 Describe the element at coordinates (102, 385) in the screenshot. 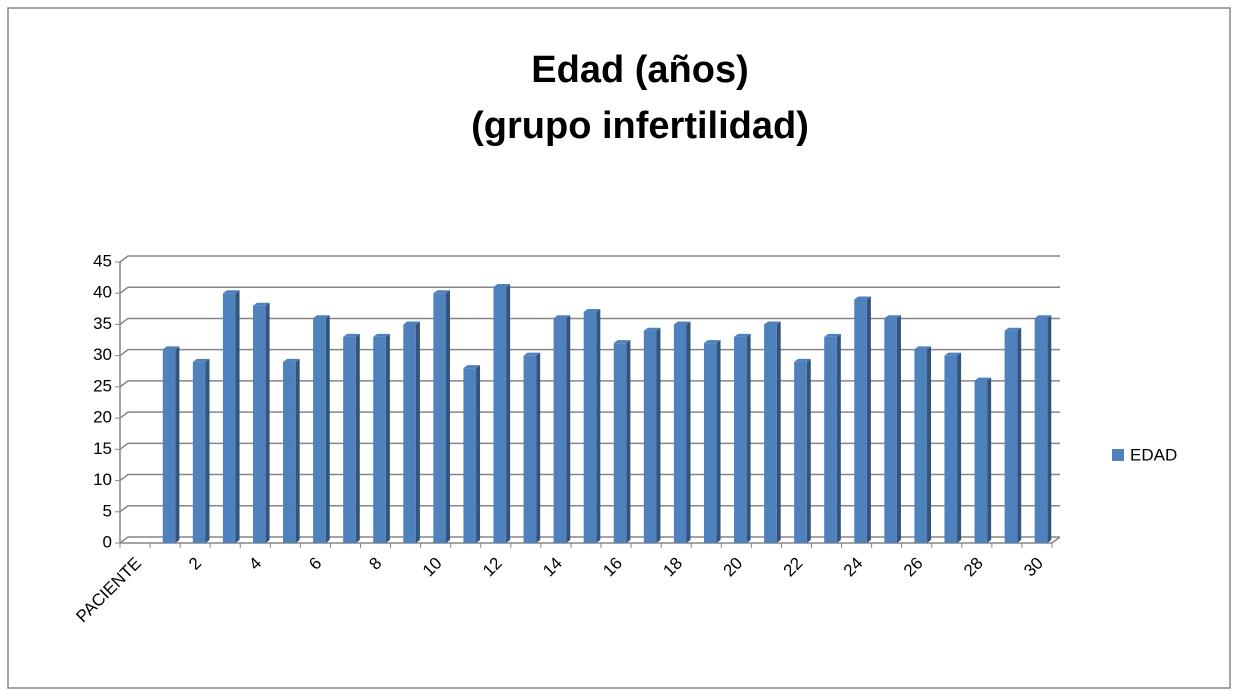

I see `y-tick-label: 25` at that location.